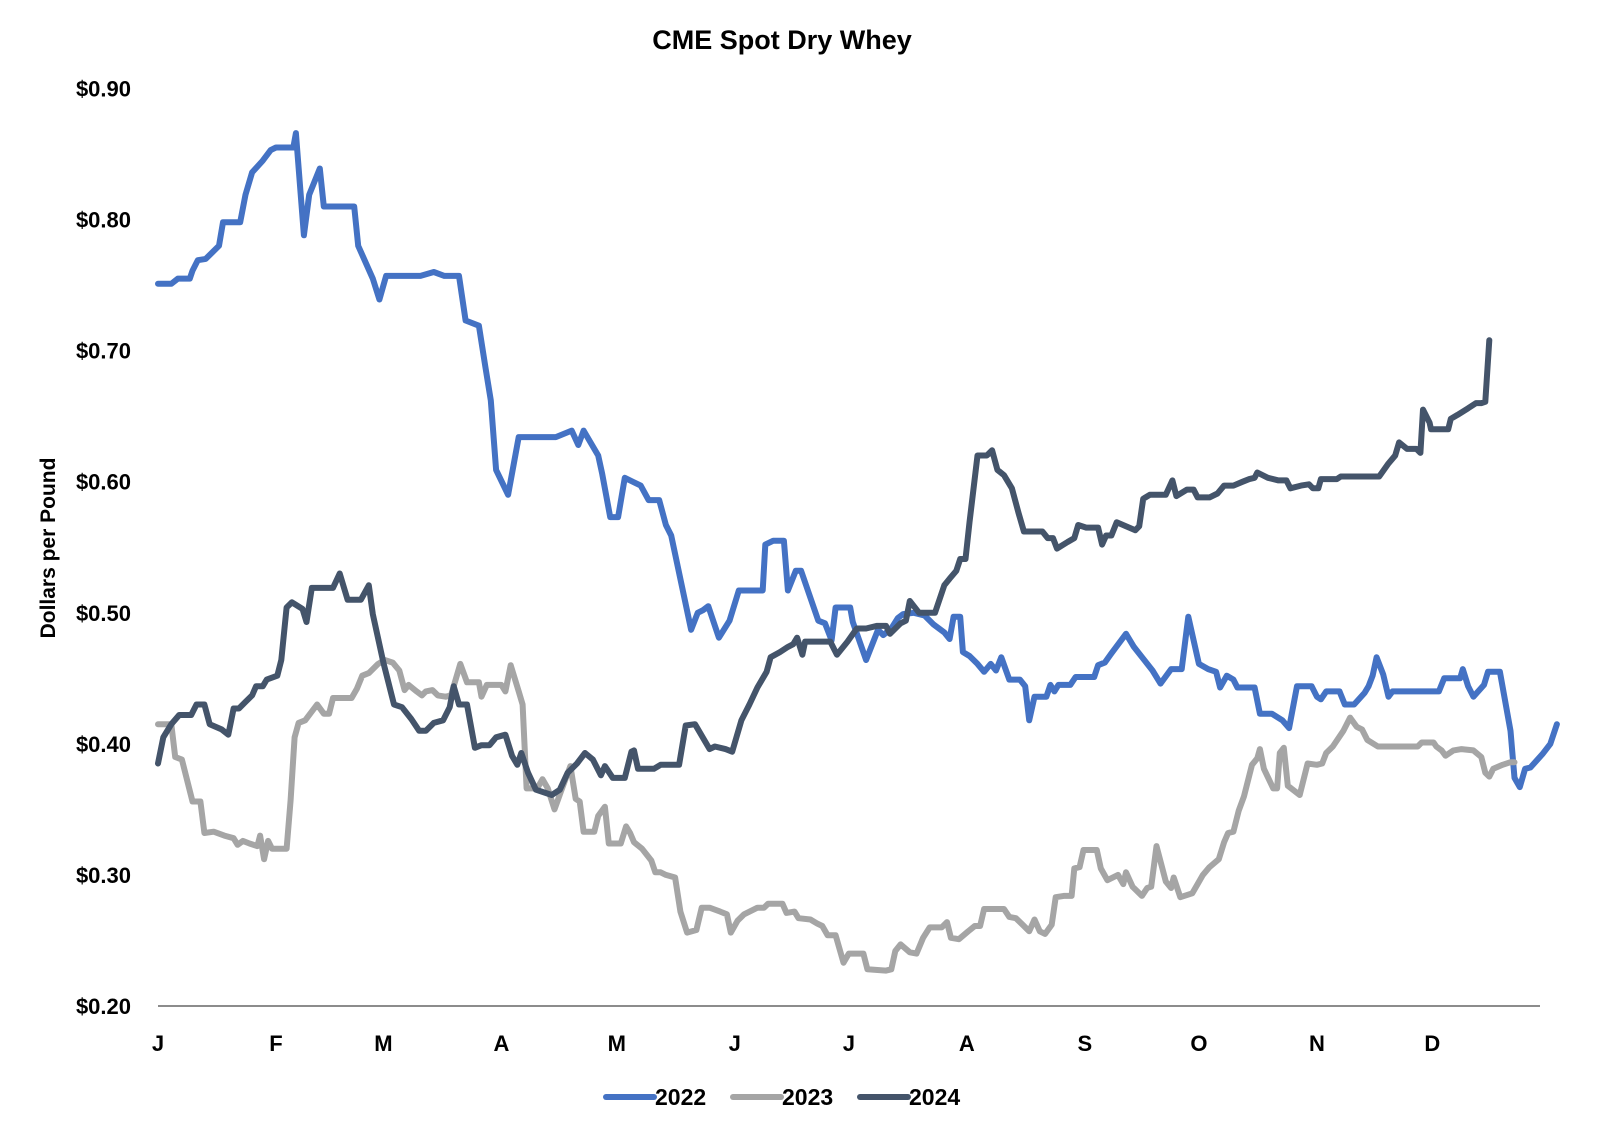  Describe the element at coordinates (807, 1097) in the screenshot. I see `legend-label: 2023` at that location.